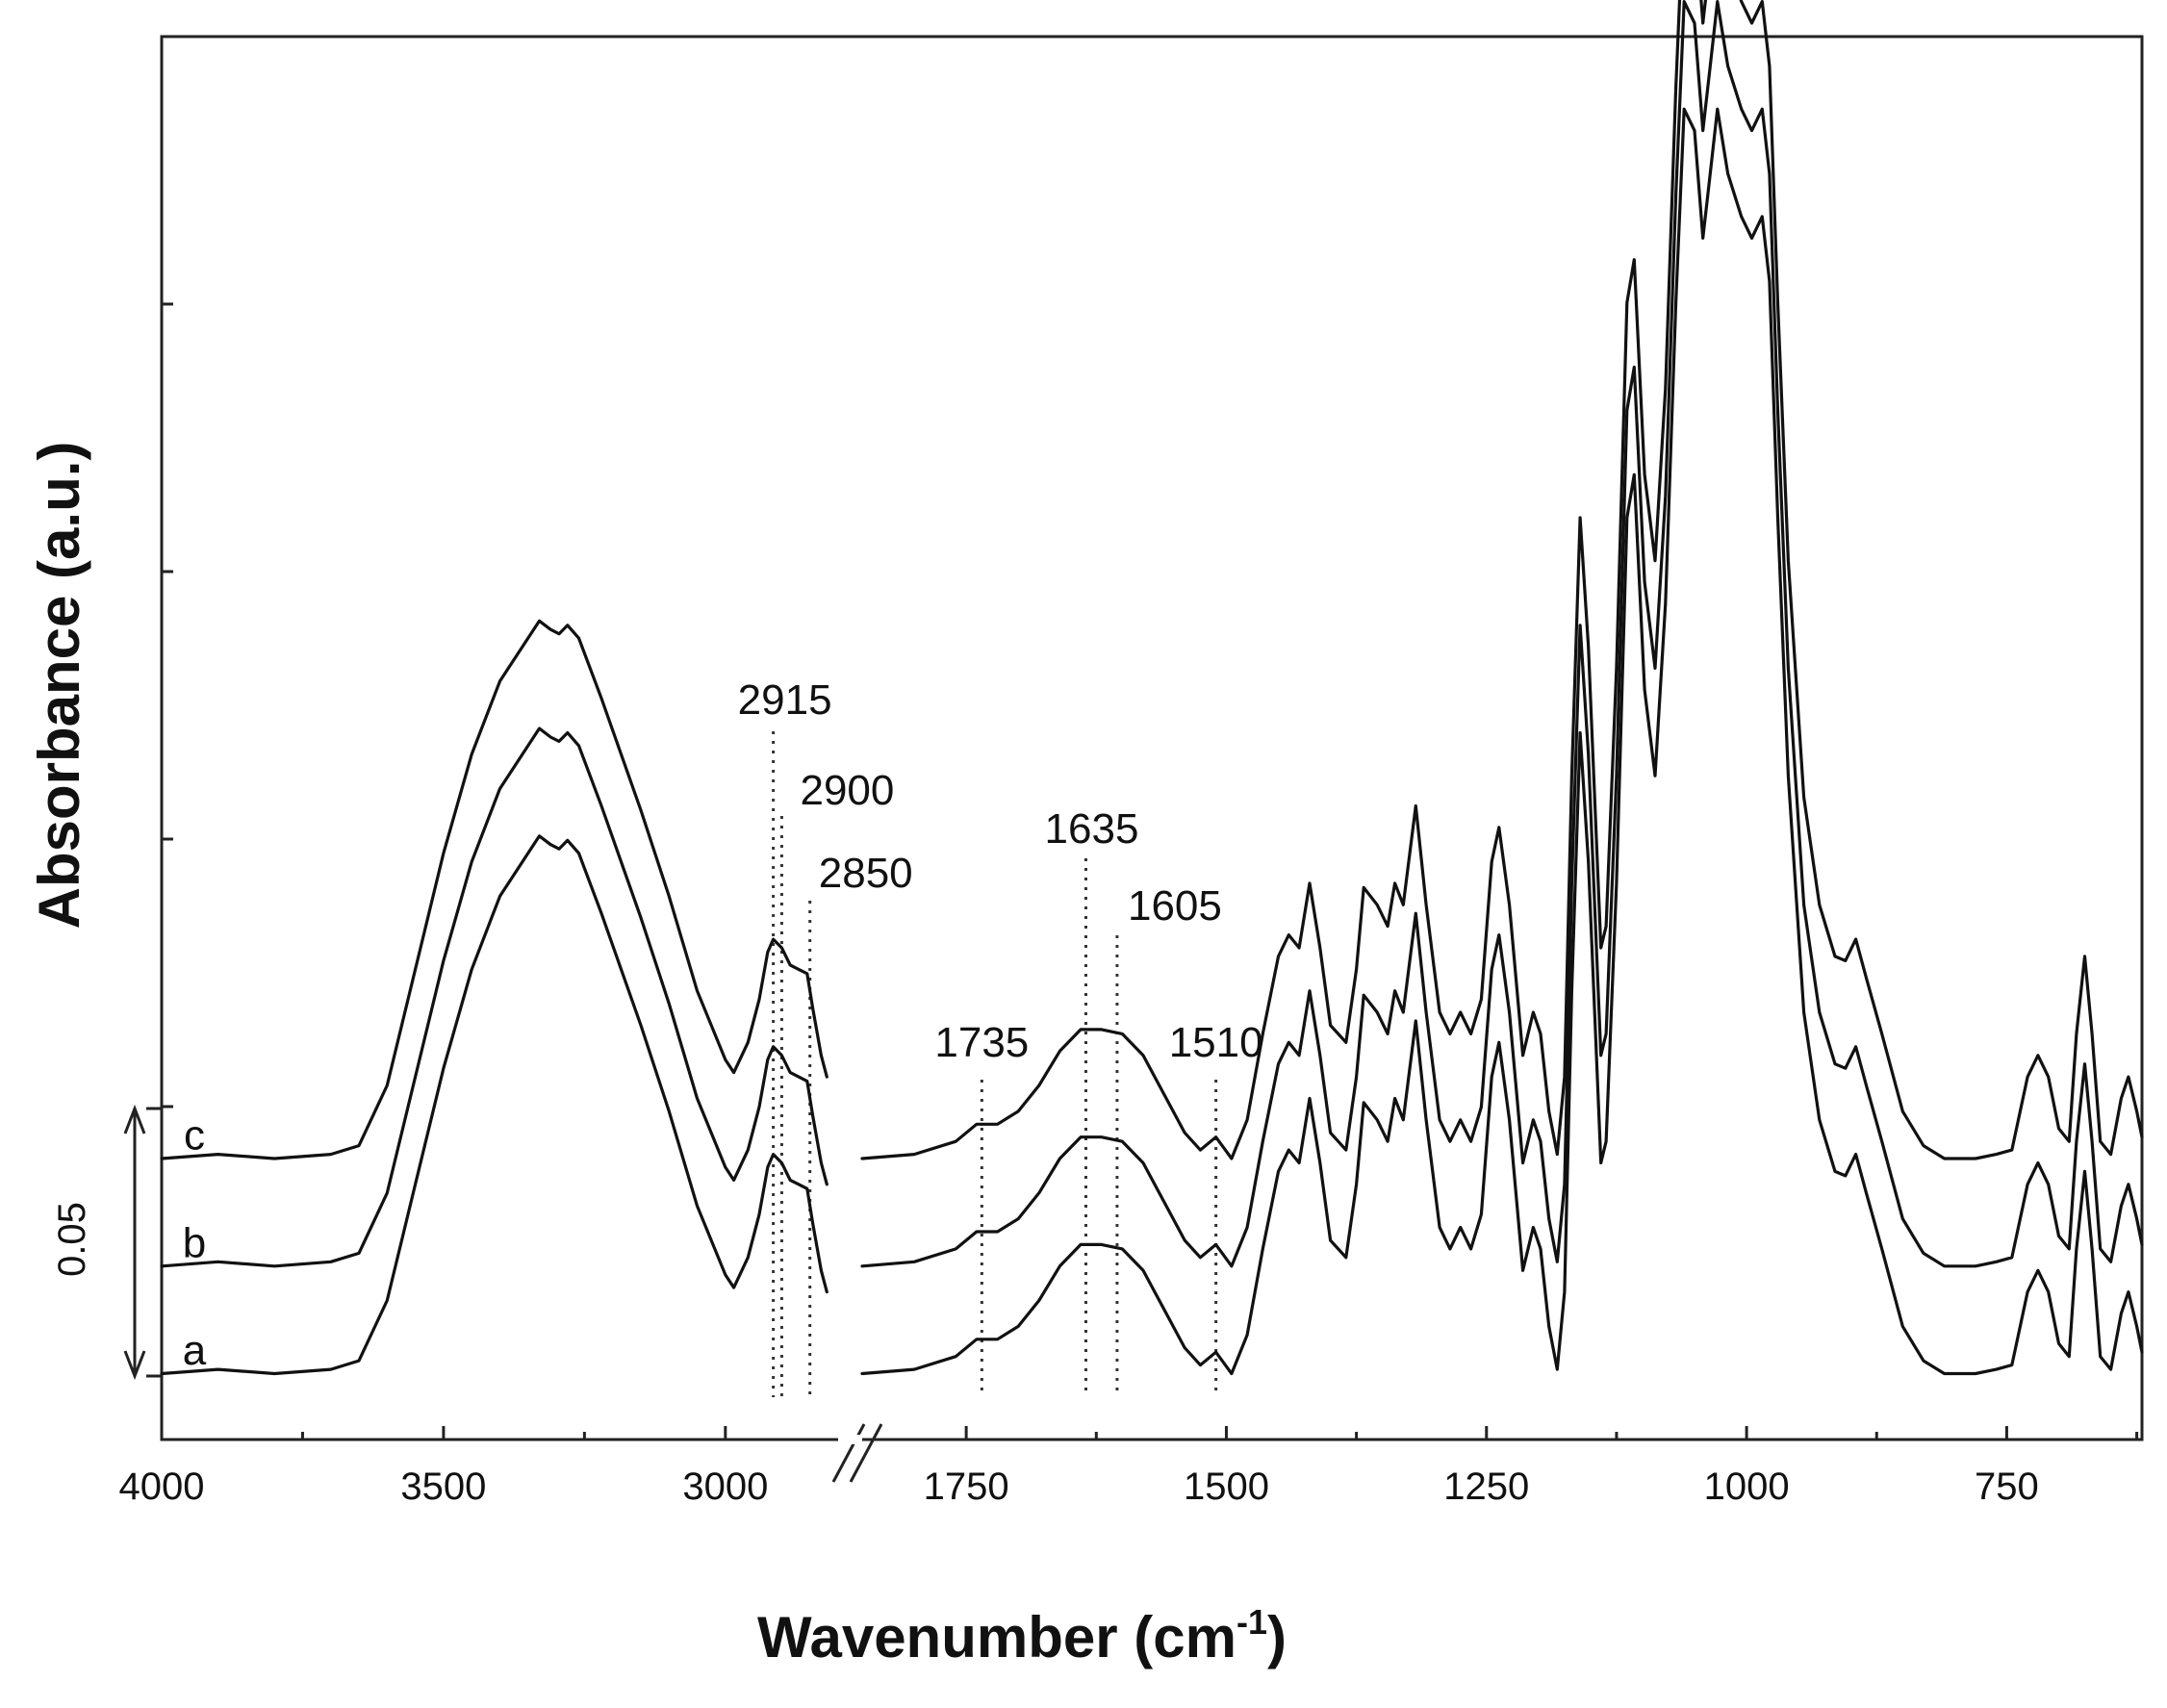 This screenshot has width=2167, height=1708. Describe the element at coordinates (996, 1637) in the screenshot. I see `x-axis-title-main: Wavenumber (cm` at that location.